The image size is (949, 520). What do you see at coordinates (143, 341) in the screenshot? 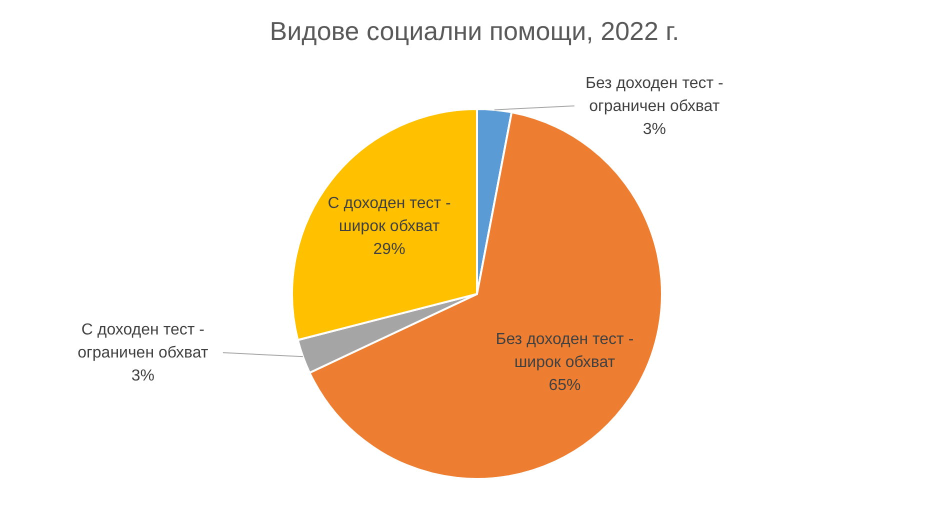
I see `slice-label: С доходен тест - ограничен обхват` at bounding box center [143, 341].